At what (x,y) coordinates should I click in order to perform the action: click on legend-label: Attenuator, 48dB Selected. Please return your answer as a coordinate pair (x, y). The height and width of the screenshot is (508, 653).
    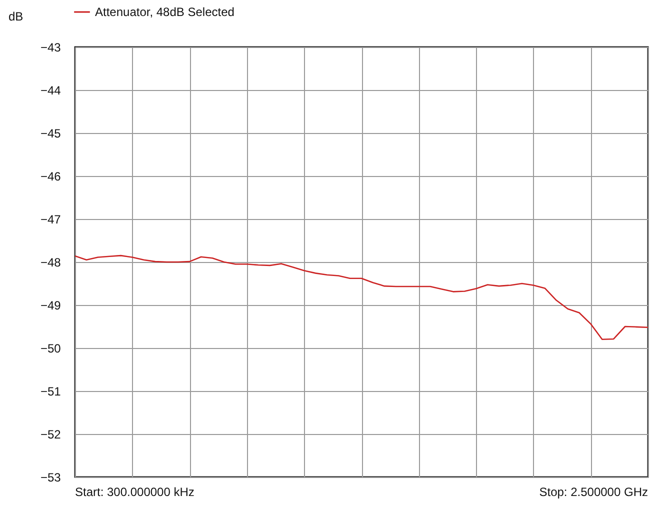
    Looking at the image, I should click on (164, 12).